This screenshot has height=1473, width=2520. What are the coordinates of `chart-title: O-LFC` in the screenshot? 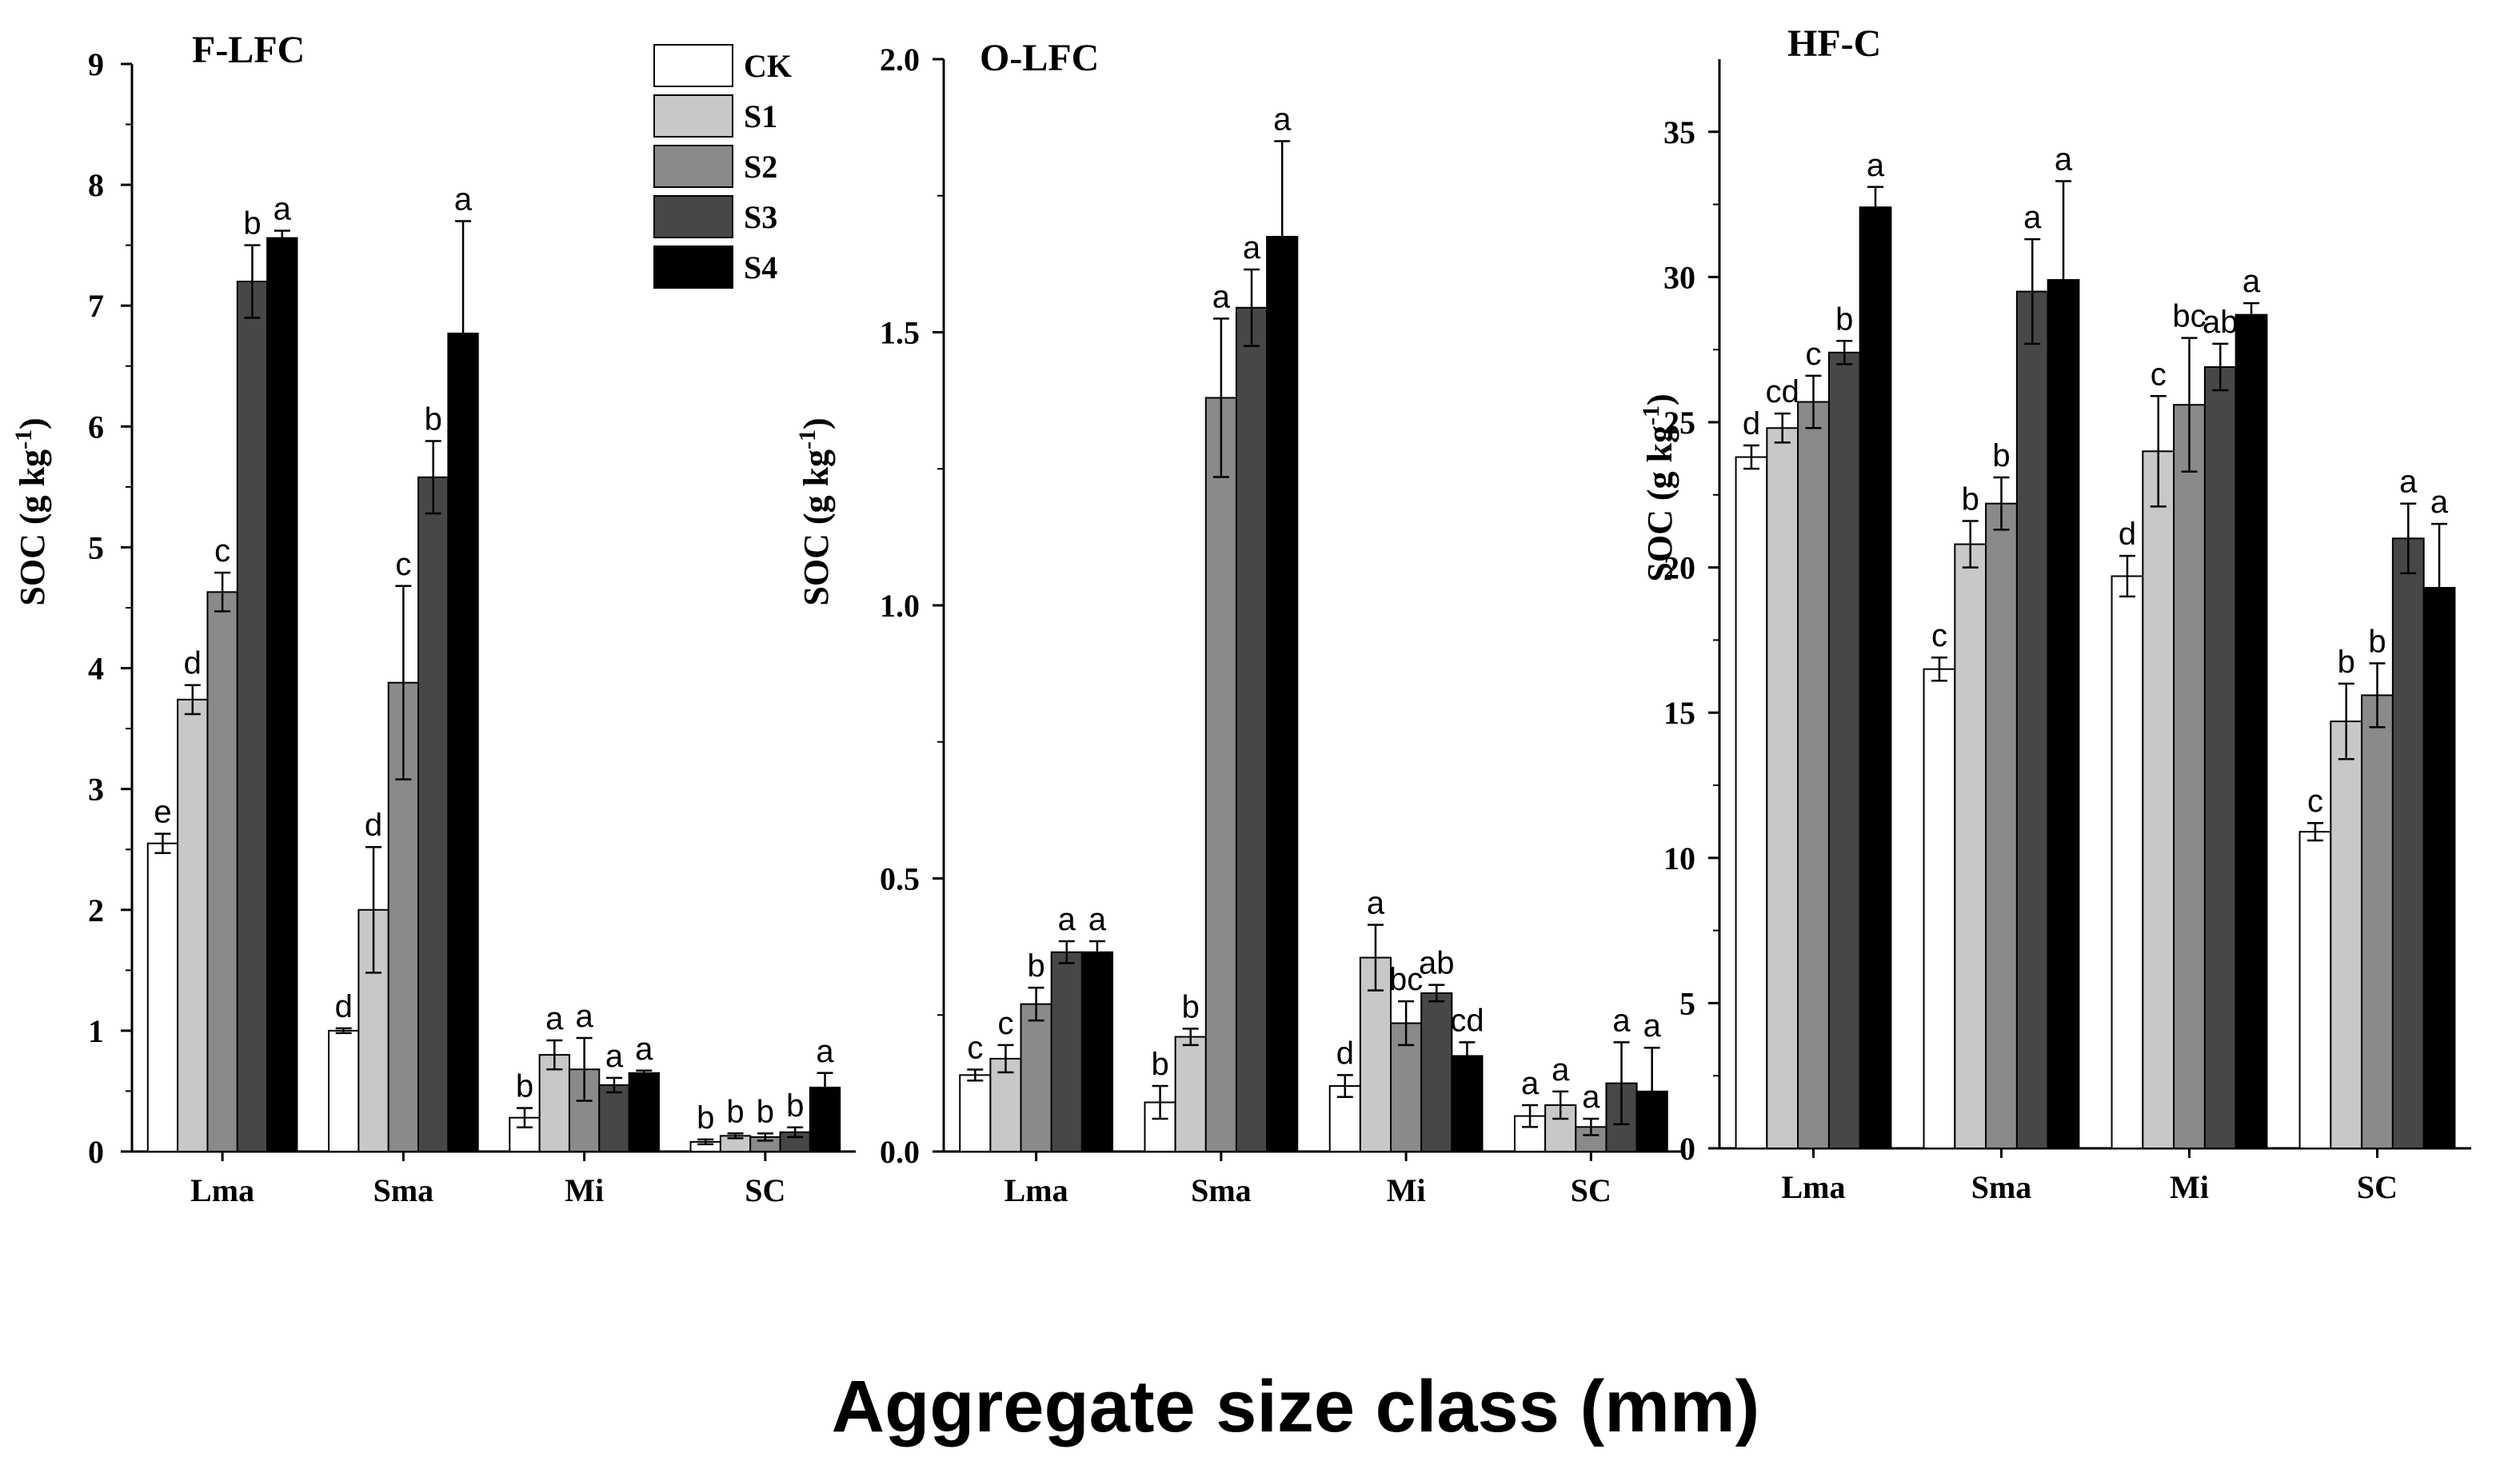 It's located at (1039, 58).